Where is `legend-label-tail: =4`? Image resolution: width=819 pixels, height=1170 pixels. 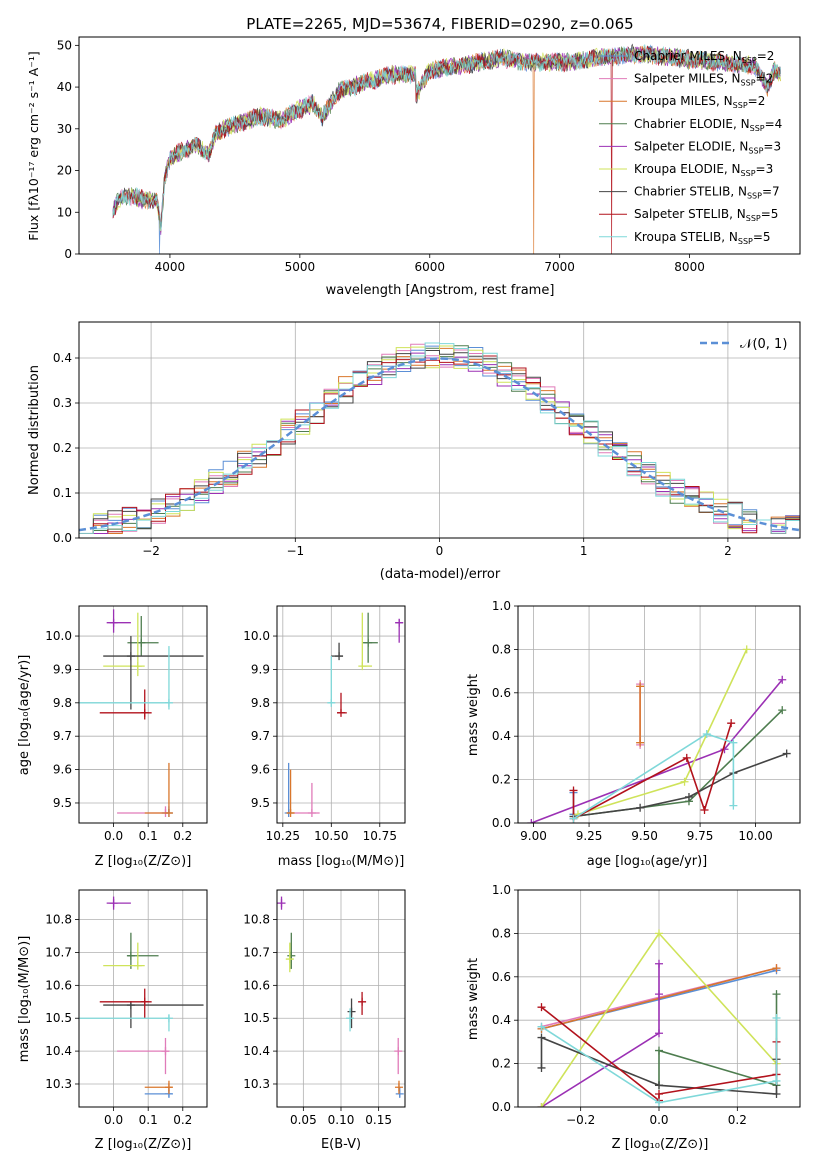 legend-label-tail: =4 is located at coordinates (774, 124).